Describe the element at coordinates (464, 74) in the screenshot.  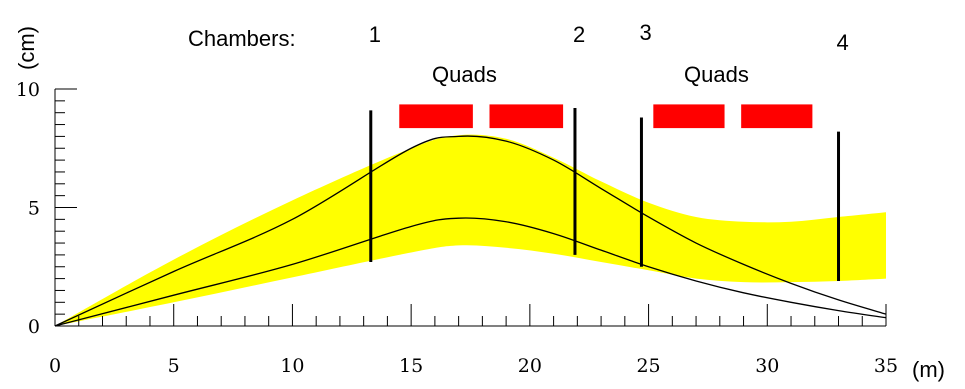
I see `quads-left-label: Quads` at that location.